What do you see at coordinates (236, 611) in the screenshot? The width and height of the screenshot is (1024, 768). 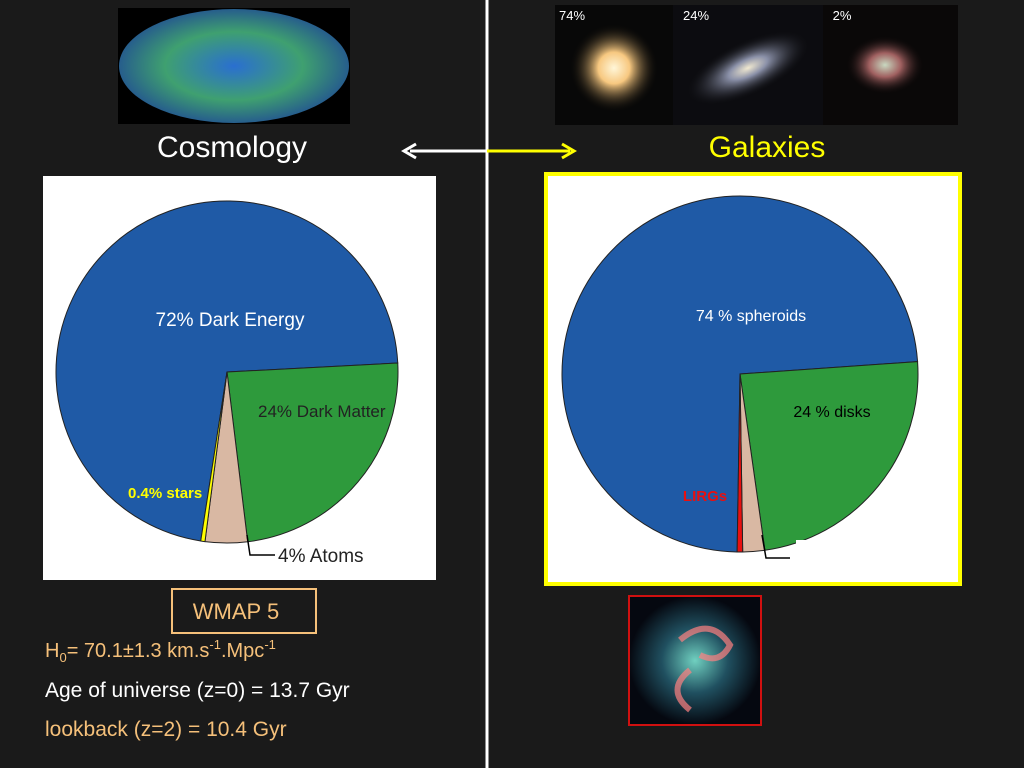 I see `wmap-label: WMAP 5` at bounding box center [236, 611].